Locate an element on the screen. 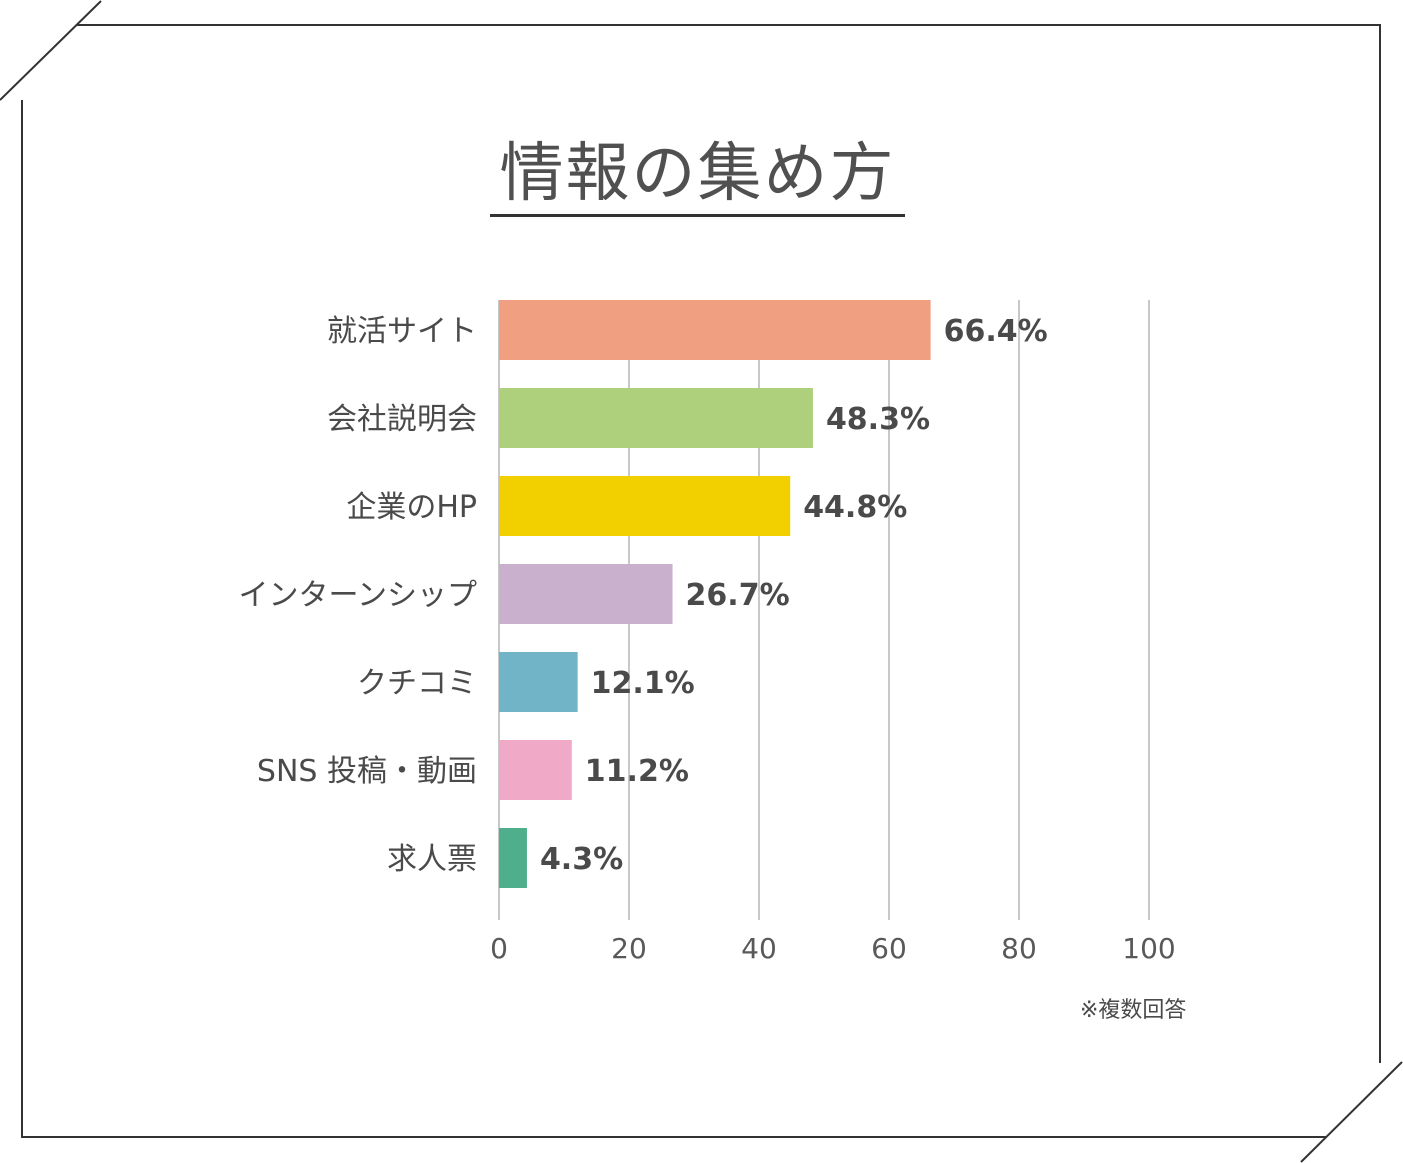  x-tick-label: 100 is located at coordinates (1148, 948).